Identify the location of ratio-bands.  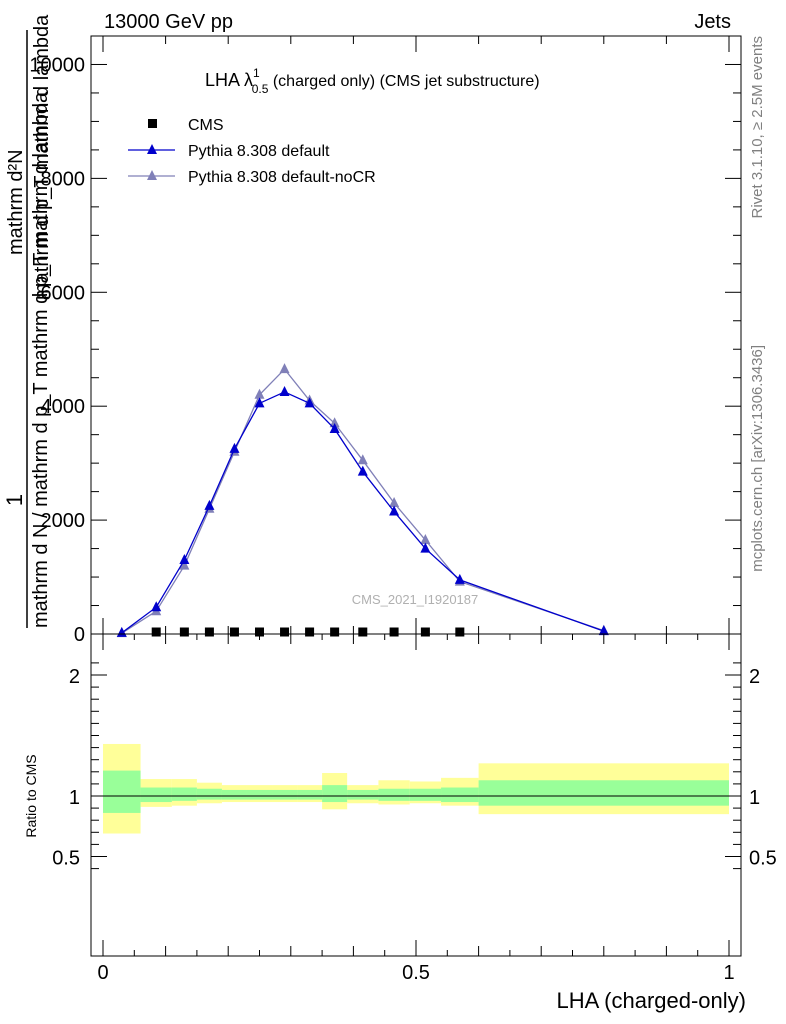
(416, 788).